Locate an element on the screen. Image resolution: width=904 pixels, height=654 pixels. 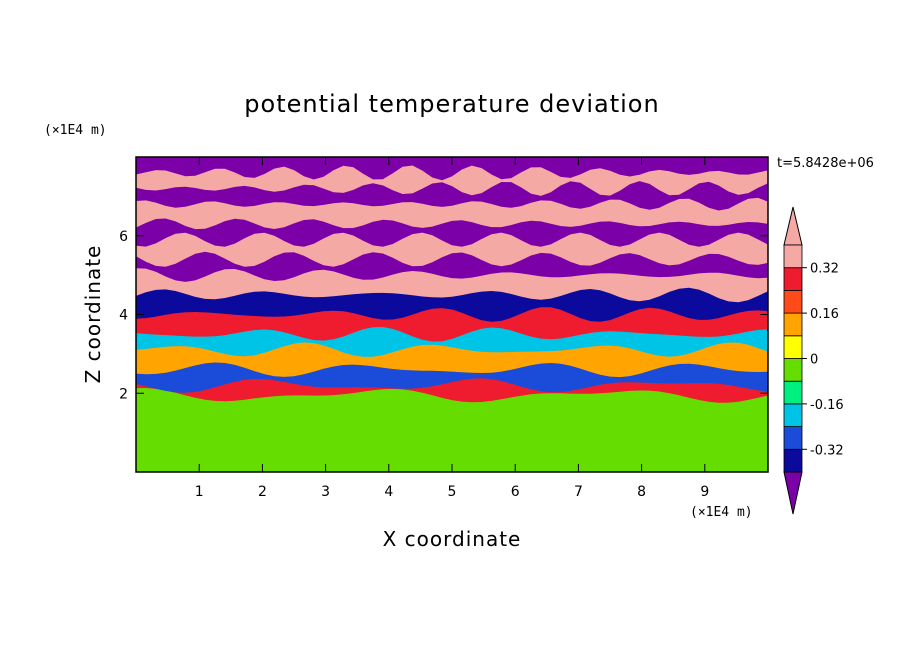
x-tick-label: 3 is located at coordinates (325, 492).